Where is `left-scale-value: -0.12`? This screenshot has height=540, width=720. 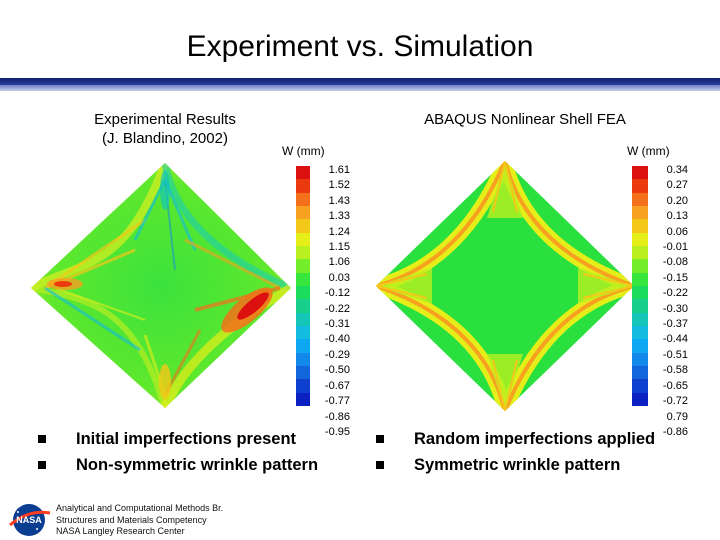
left-scale-value: -0.12 is located at coordinates (337, 293).